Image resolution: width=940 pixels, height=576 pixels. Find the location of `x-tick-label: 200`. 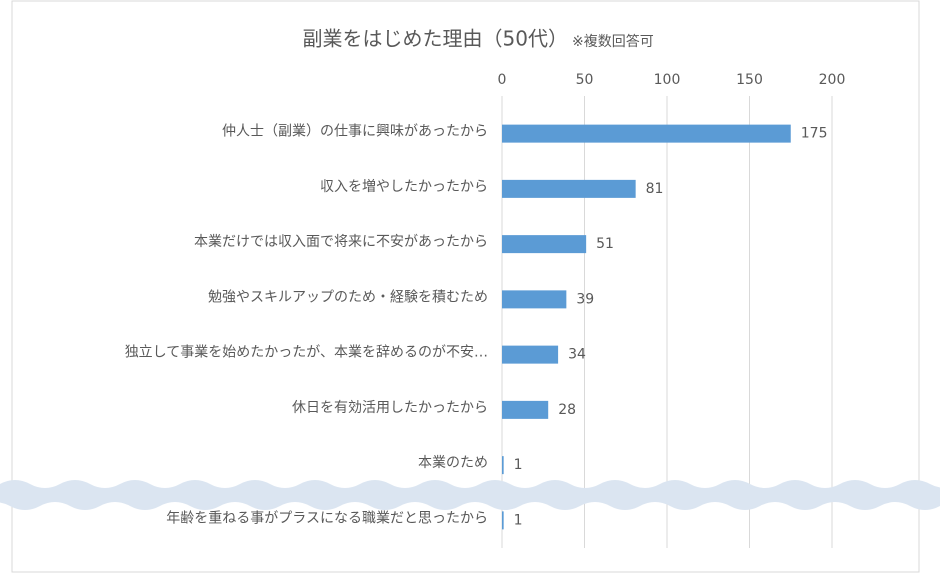

x-tick-label: 200 is located at coordinates (832, 80).